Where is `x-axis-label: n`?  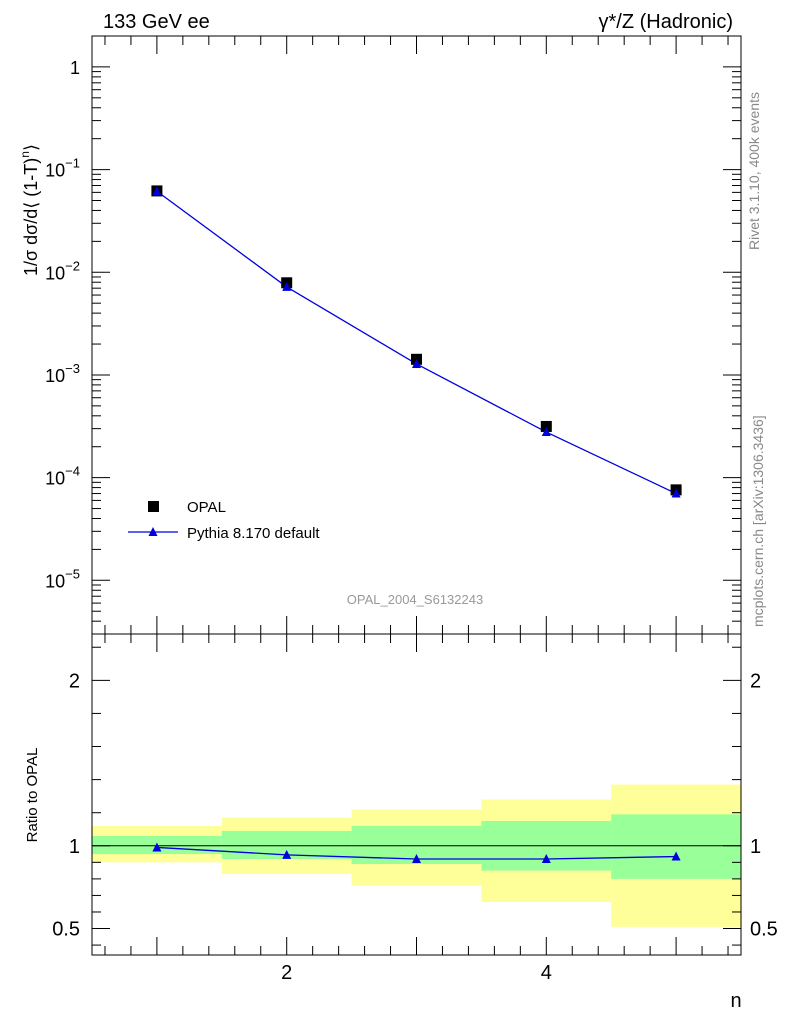 x-axis-label: n is located at coordinates (735, 1001).